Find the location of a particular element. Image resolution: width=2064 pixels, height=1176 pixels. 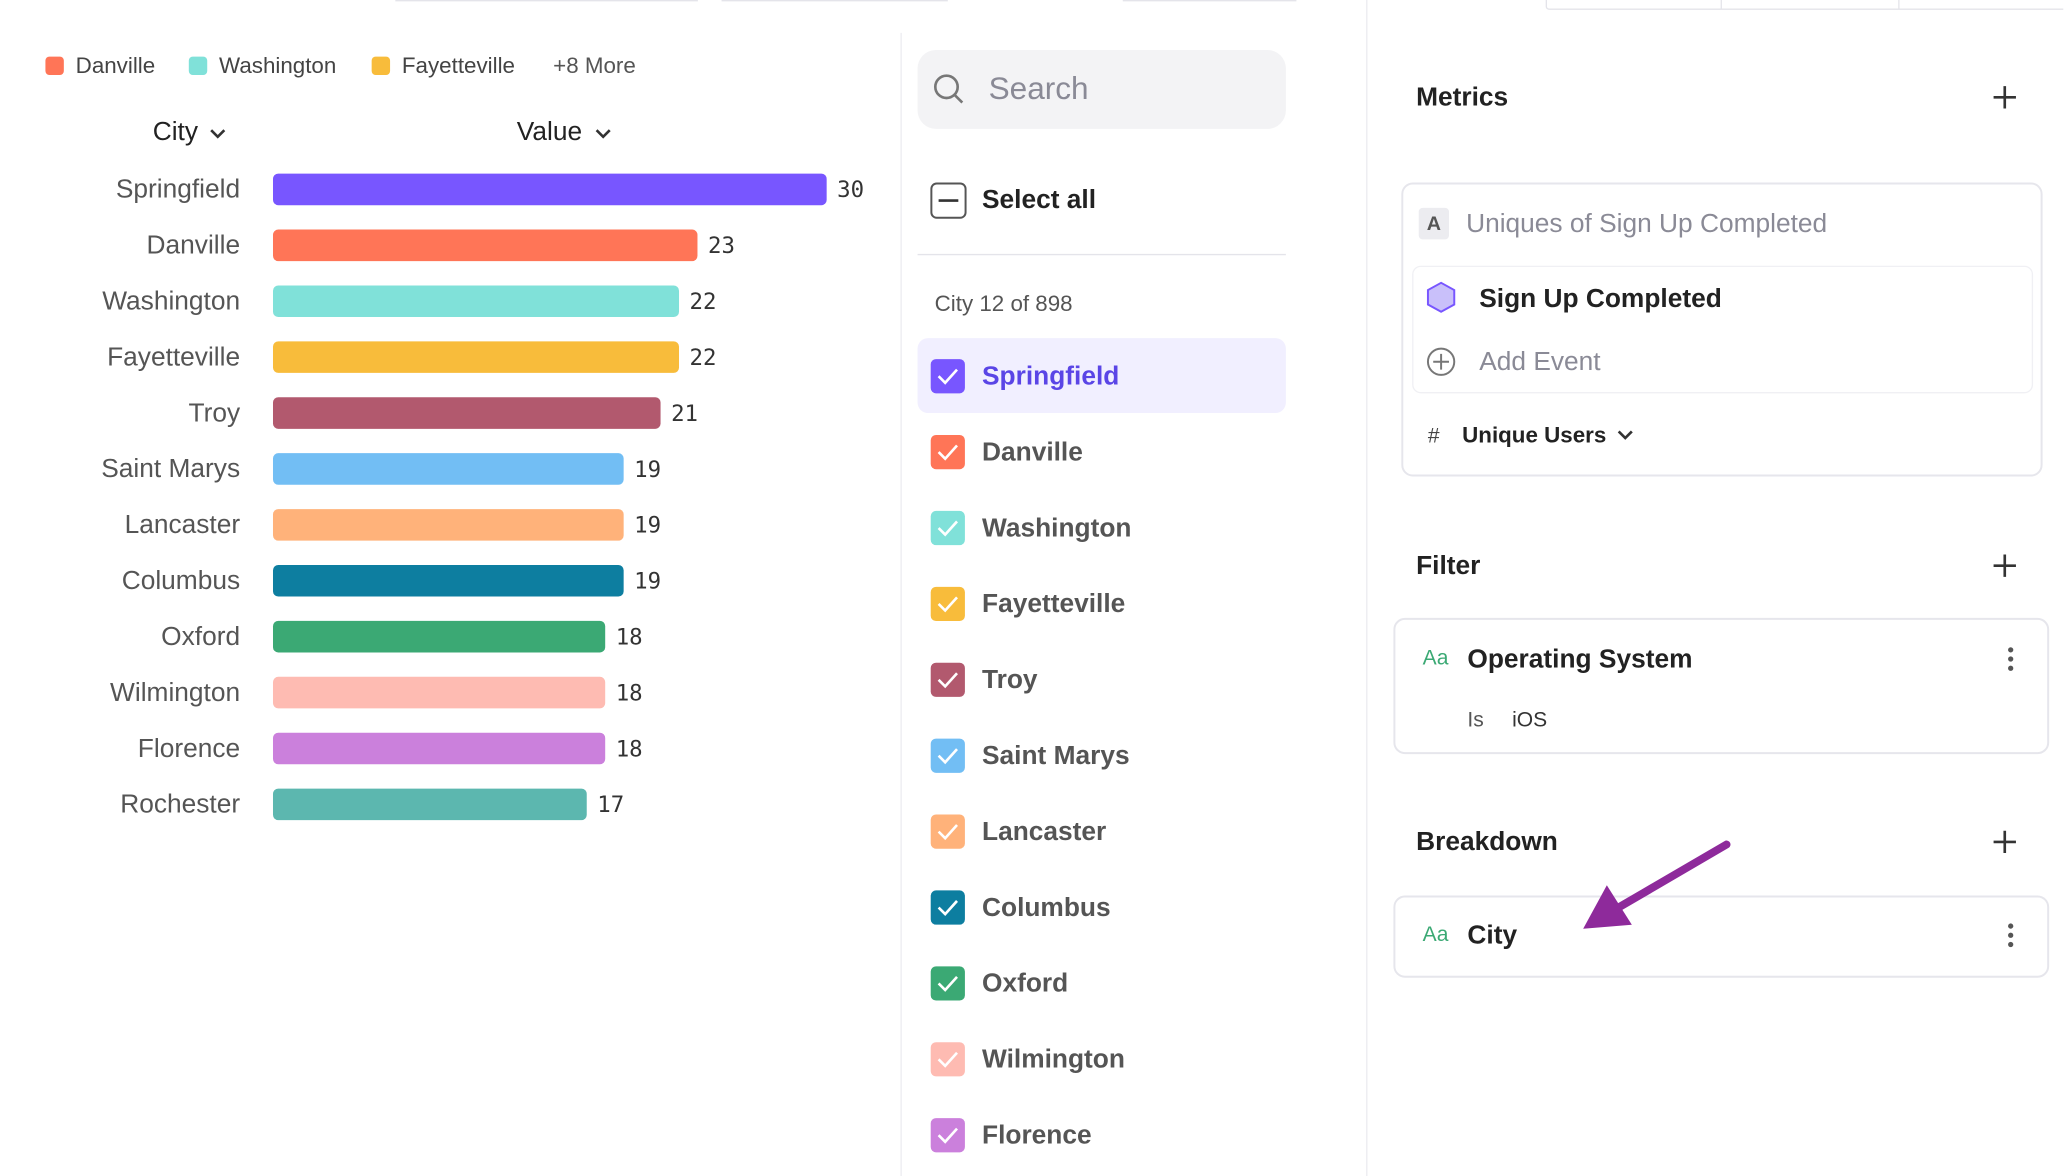

list-item-label: Columbus is located at coordinates (1046, 907).